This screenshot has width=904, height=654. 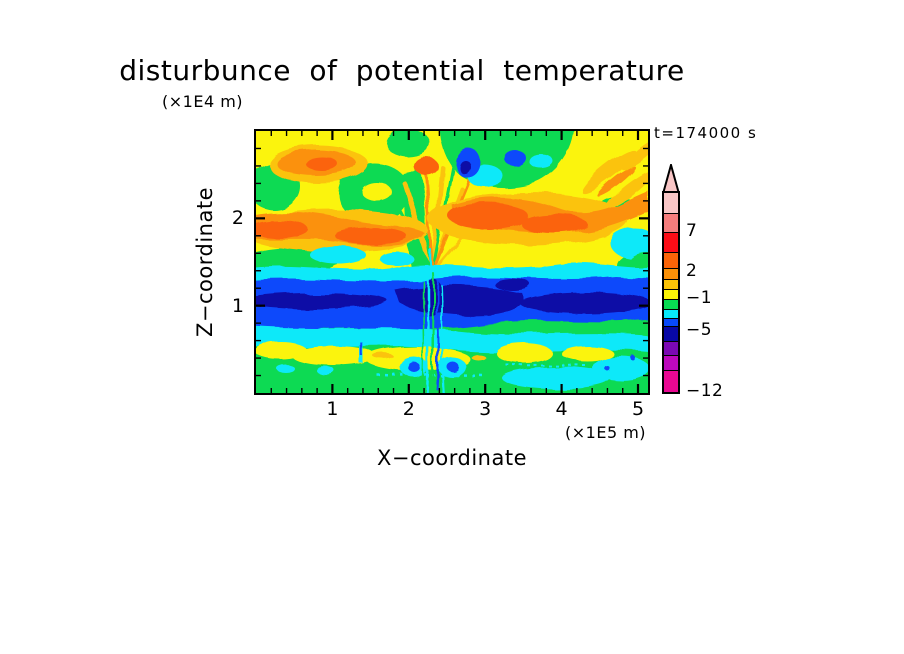 What do you see at coordinates (203, 101) in the screenshot?
I see `y-axis-unit: (×1E4 m)` at bounding box center [203, 101].